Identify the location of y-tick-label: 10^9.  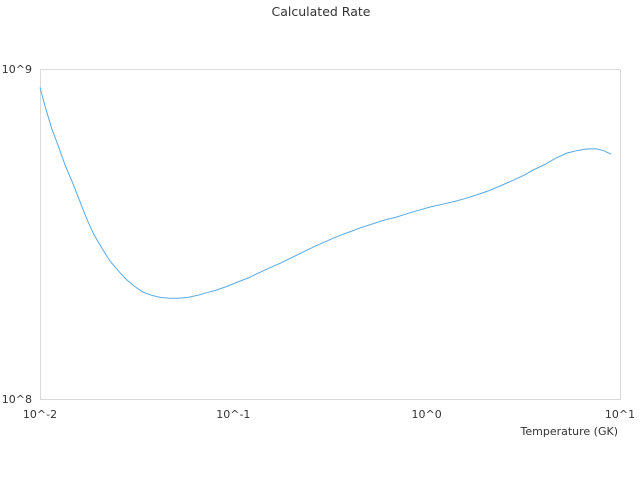
(17, 69).